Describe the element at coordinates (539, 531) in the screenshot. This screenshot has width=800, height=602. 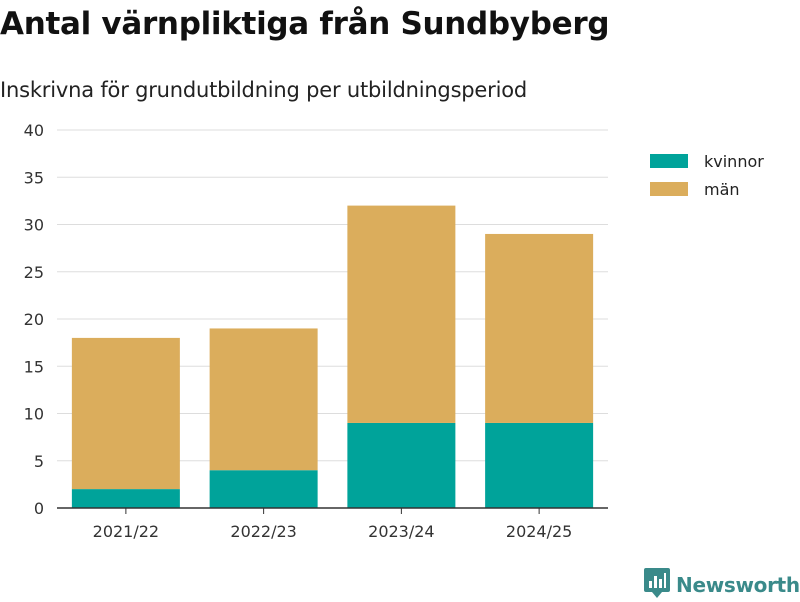
I see `x-tick-label: 2024/25` at that location.